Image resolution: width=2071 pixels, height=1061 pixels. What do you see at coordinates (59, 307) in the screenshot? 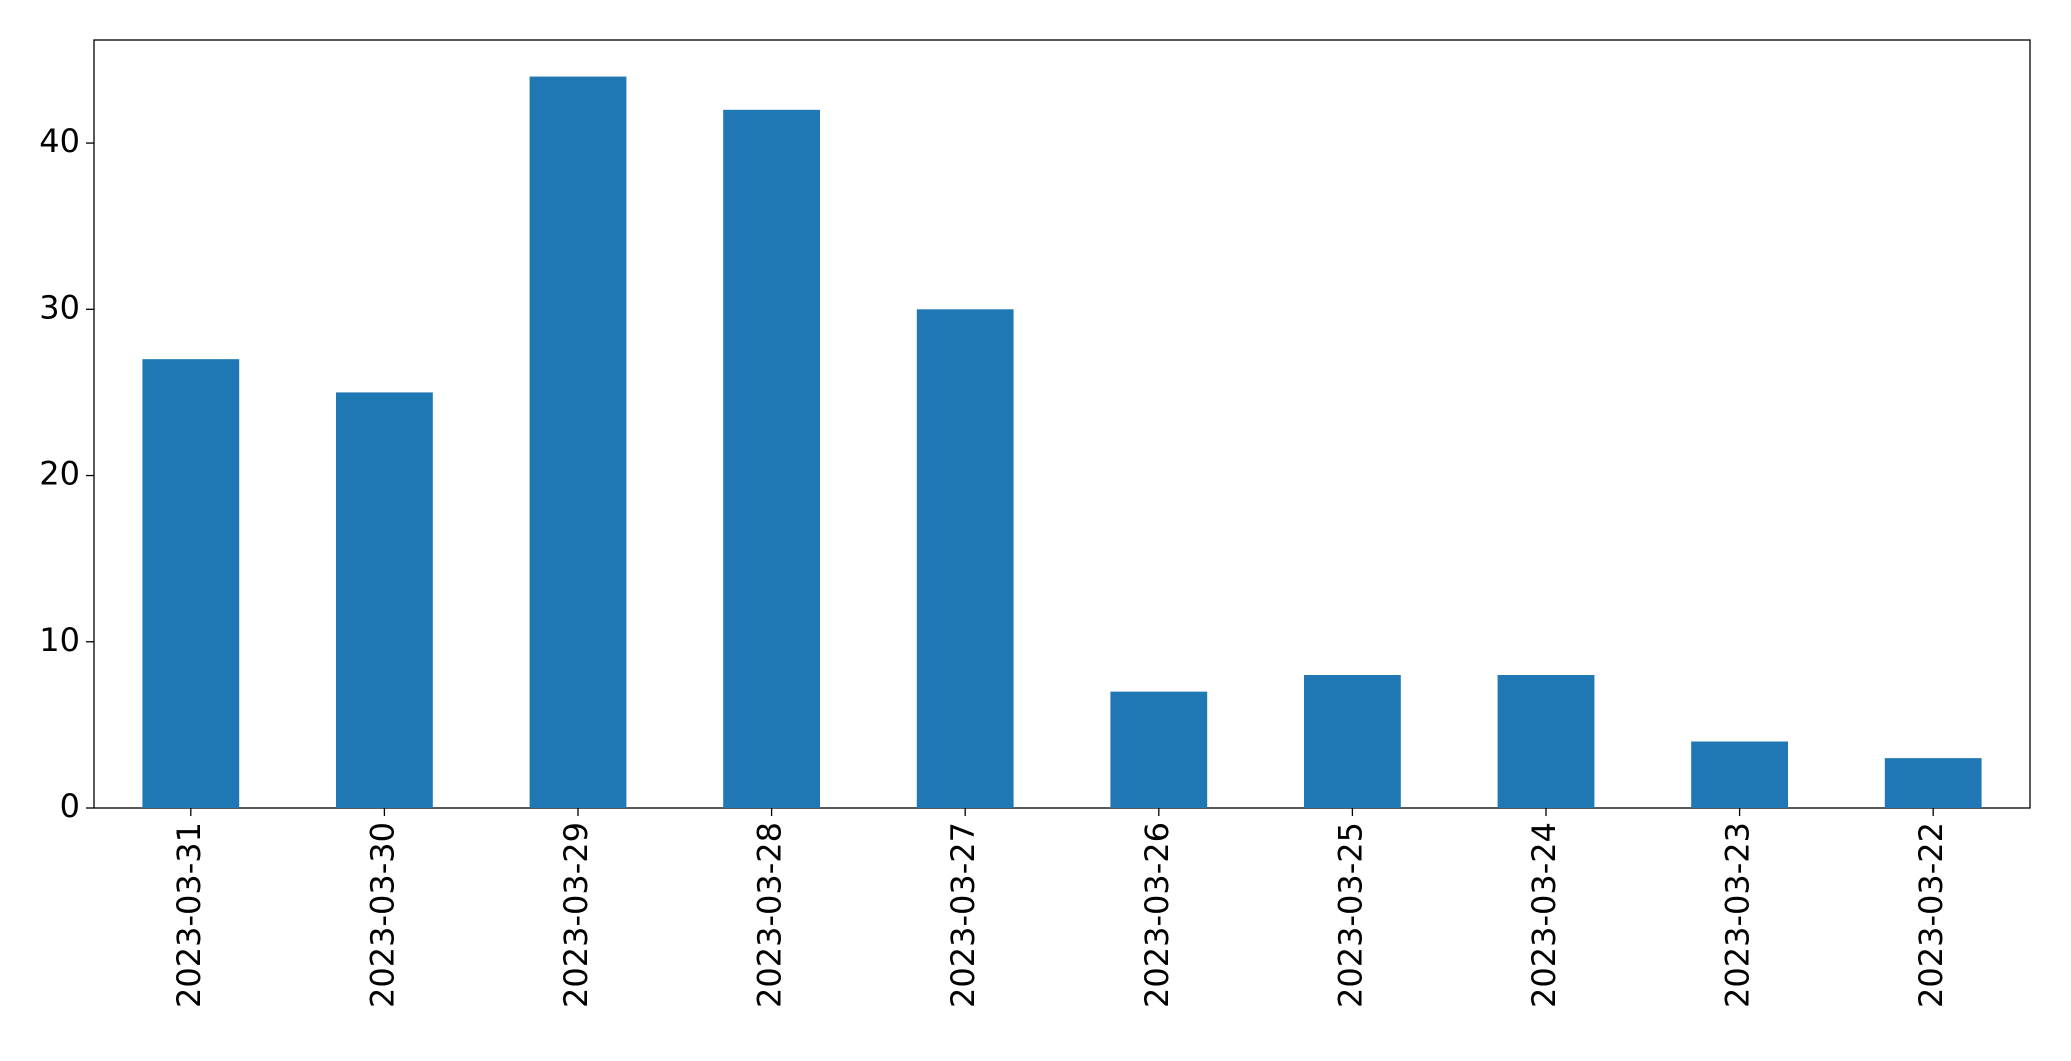
I see `y-tick-label: 30` at bounding box center [59, 307].